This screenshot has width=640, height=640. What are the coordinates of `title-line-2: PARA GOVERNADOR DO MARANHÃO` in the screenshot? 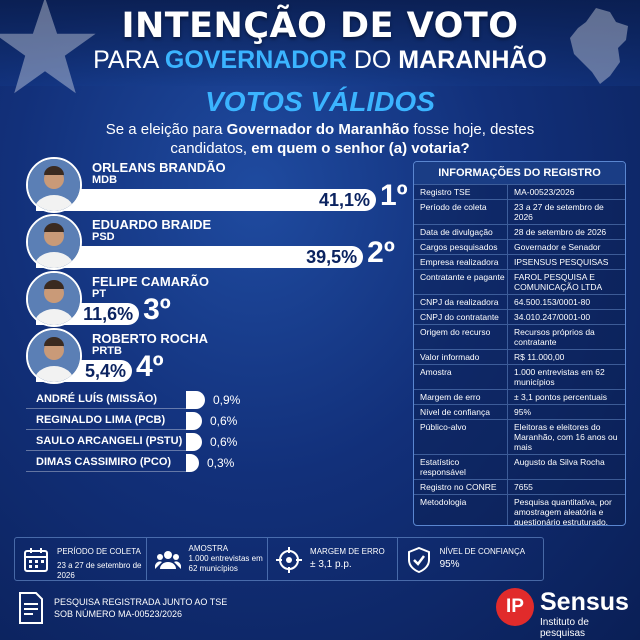 It's located at (320, 60).